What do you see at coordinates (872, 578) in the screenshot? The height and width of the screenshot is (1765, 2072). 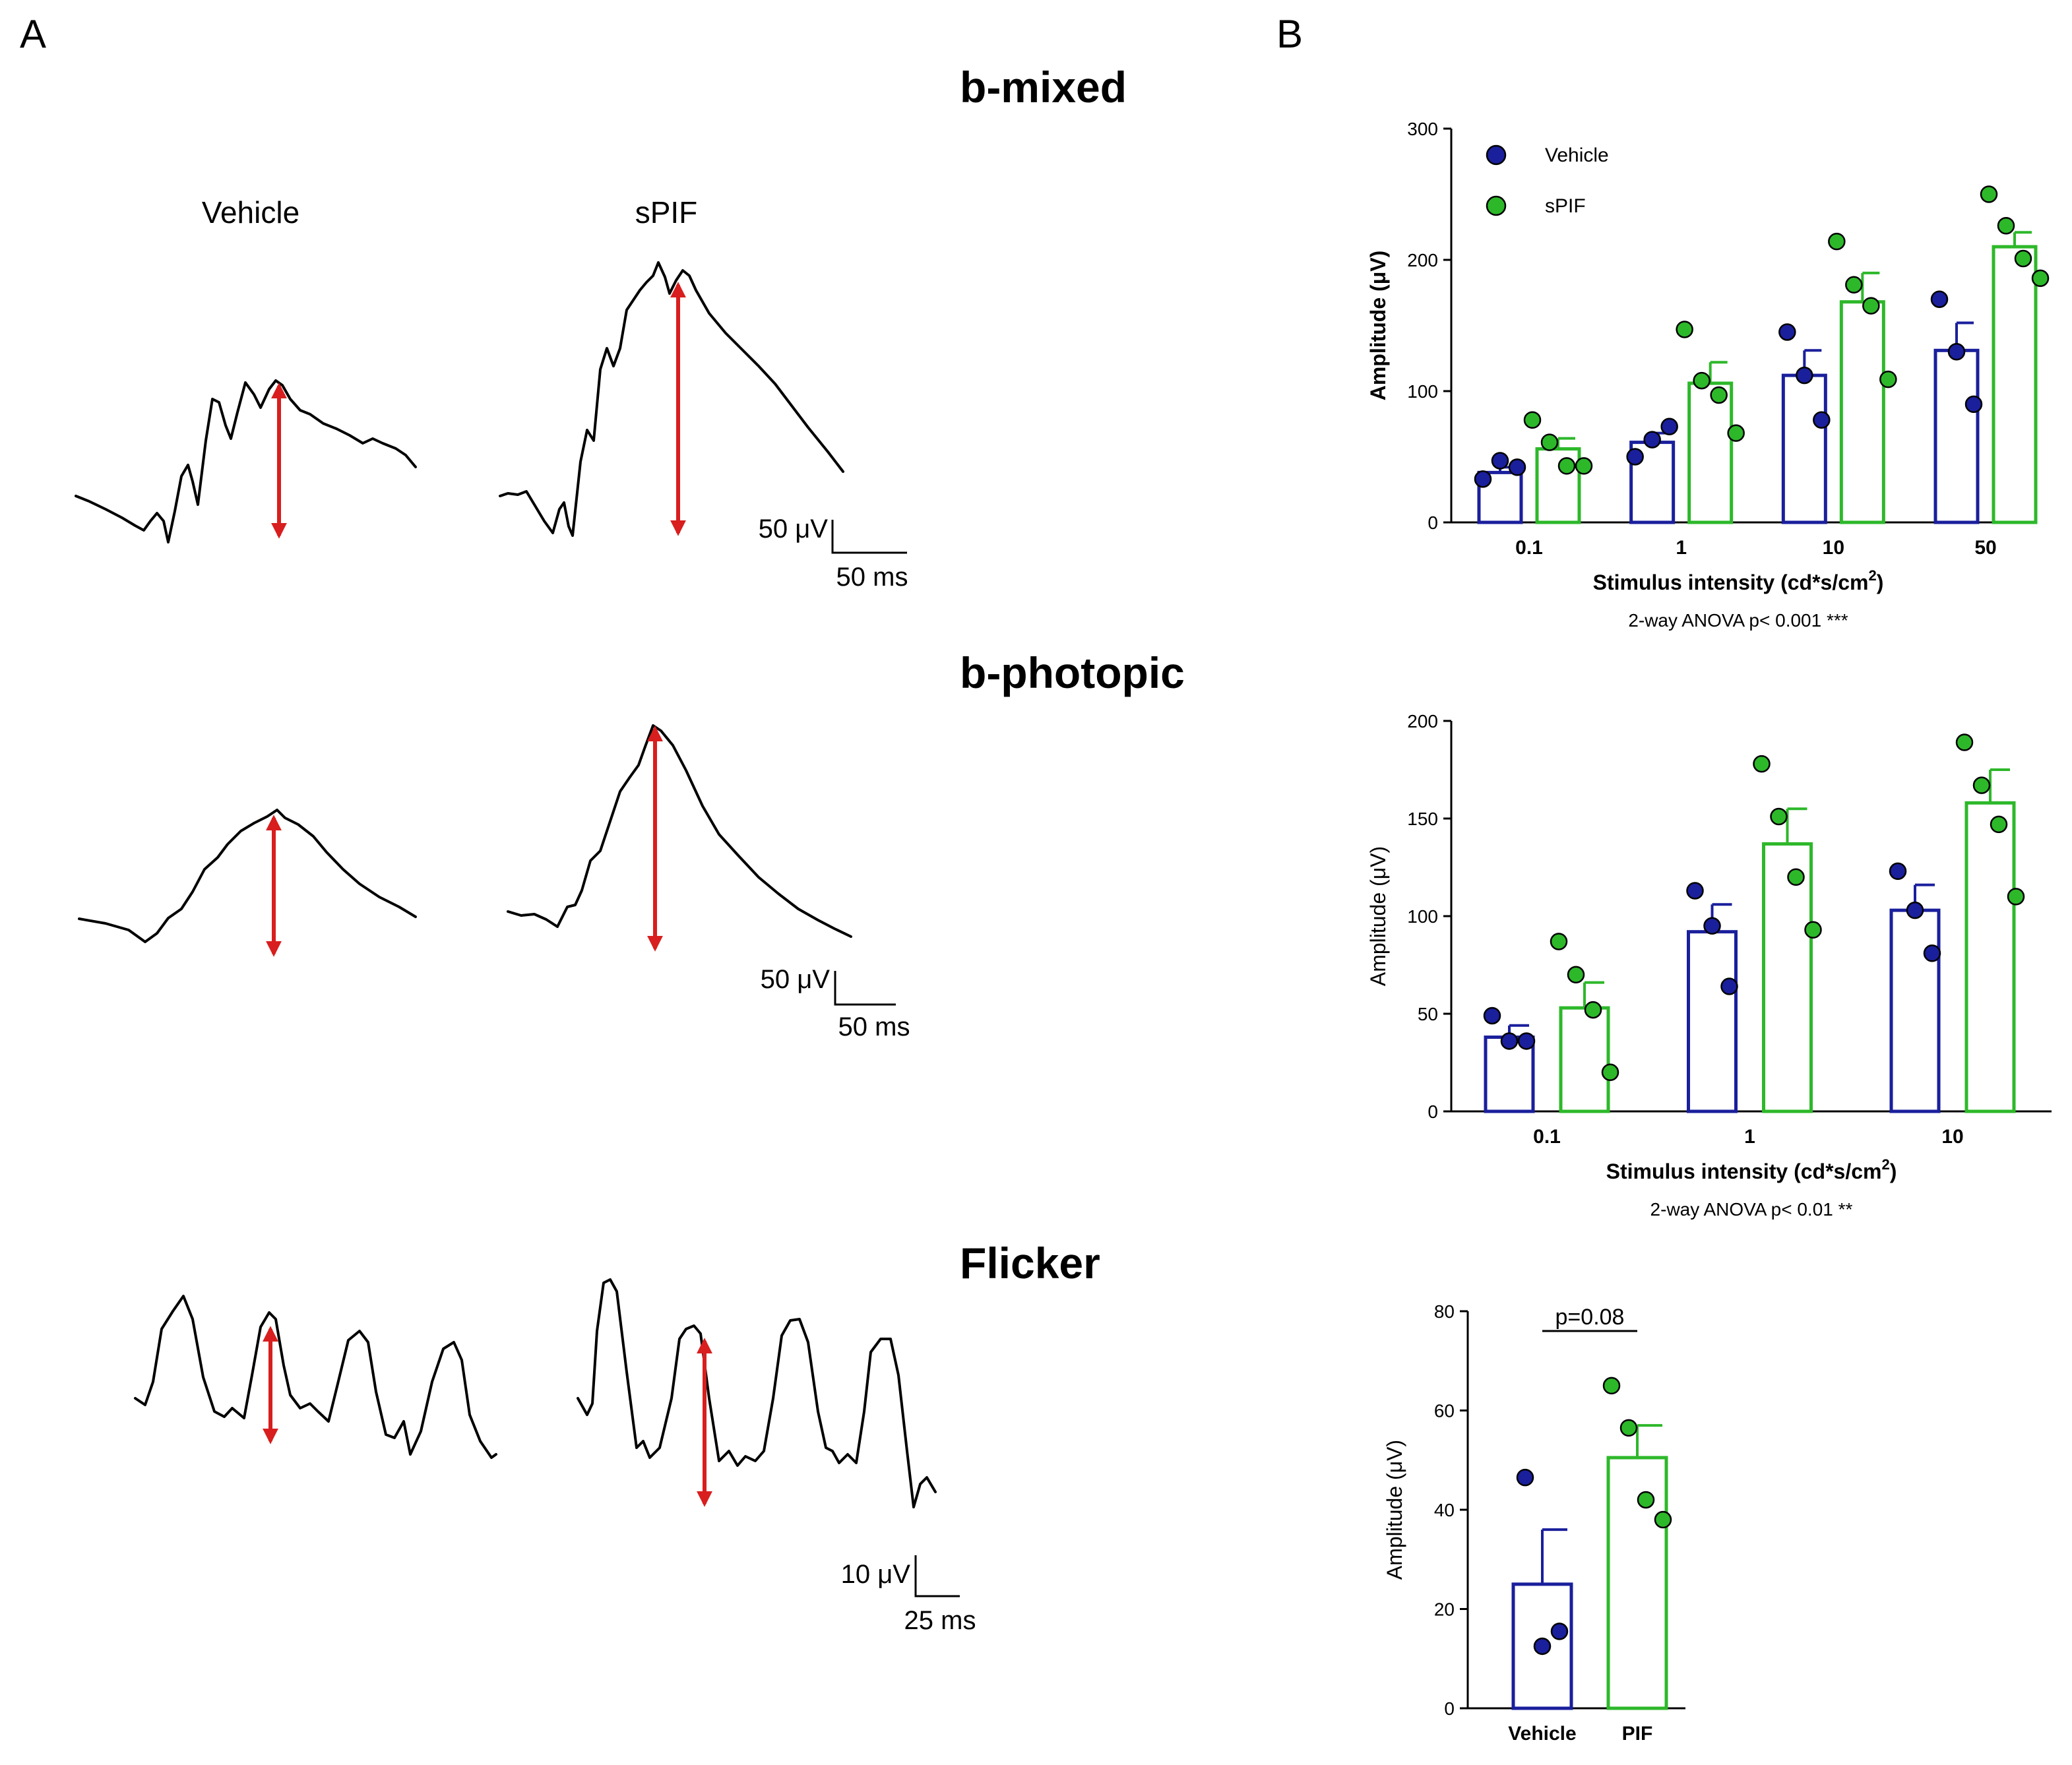 I see `scalebar-b-mixed-time: 50 ms` at bounding box center [872, 578].